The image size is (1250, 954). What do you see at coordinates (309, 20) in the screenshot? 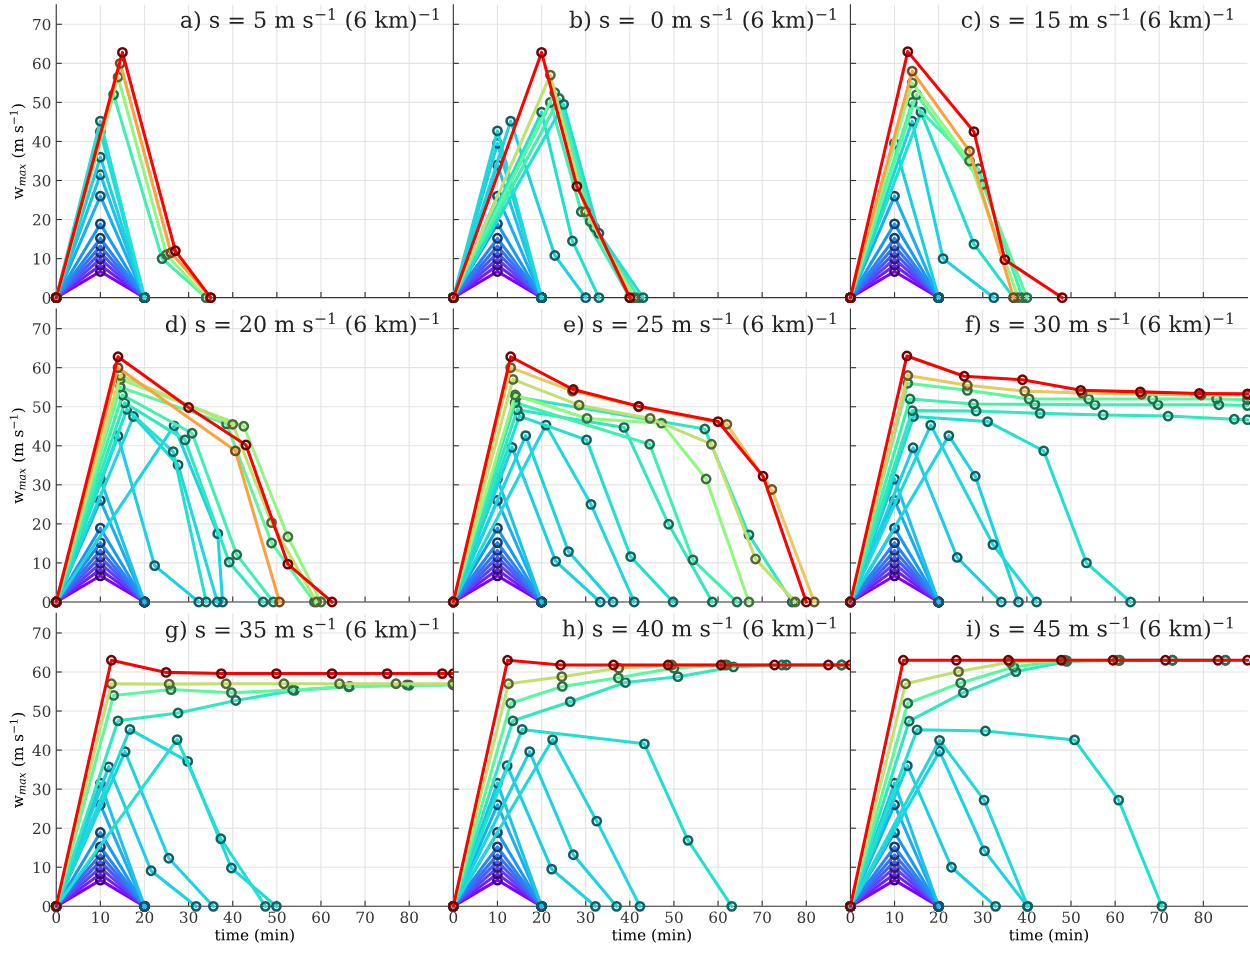
I see `chart-title: a) s = 5 m s$^{−1}$ (6 km)$^{−1}$` at bounding box center [309, 20].